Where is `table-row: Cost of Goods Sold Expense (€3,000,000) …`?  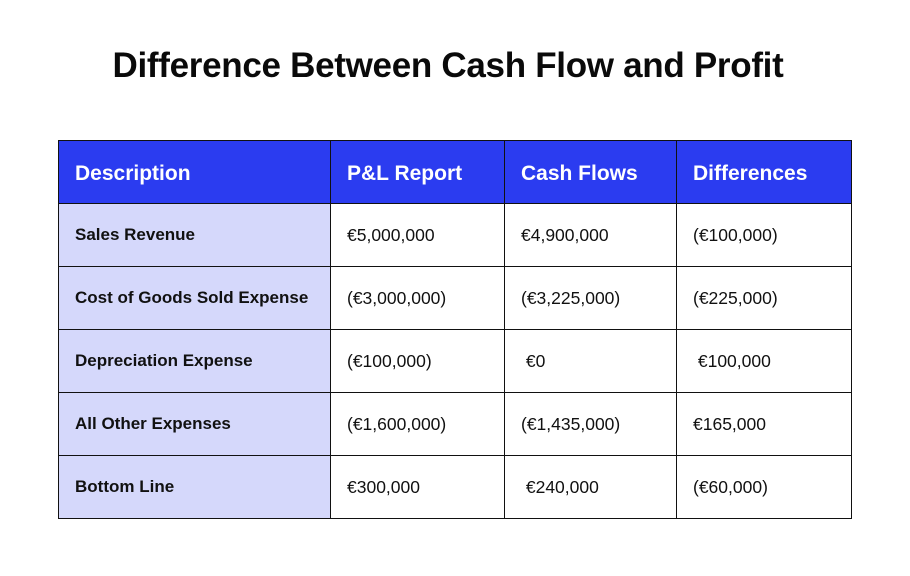
table-row: Cost of Goods Sold Expense (€3,000,000) … is located at coordinates (455, 298).